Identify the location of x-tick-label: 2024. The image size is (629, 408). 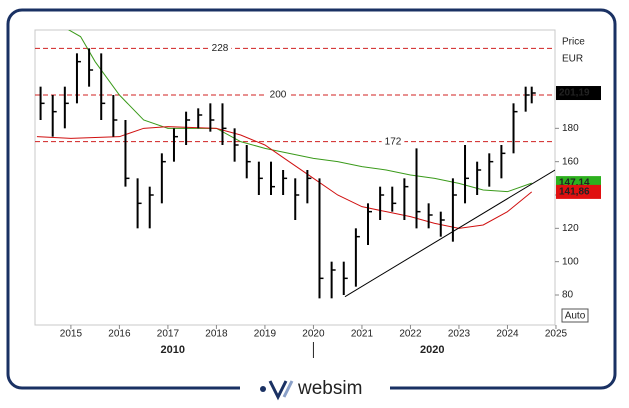
(507, 334).